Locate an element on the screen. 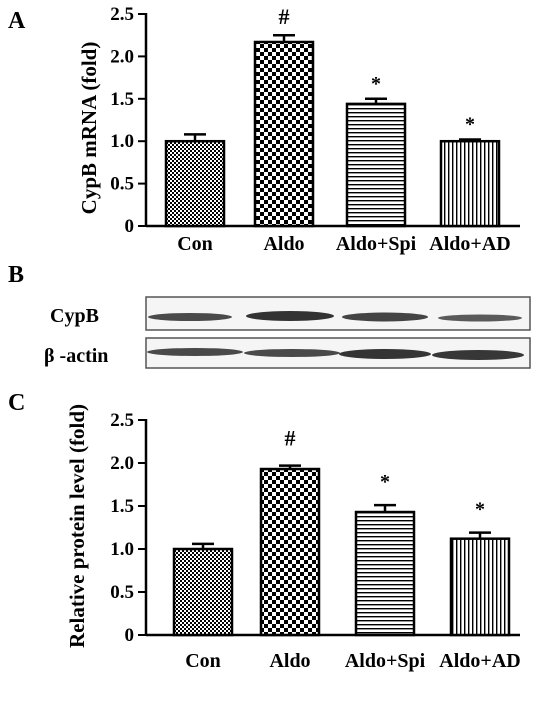  chart-c-category-label-aldo-spi: Aldo+Spi is located at coordinates (385, 661).